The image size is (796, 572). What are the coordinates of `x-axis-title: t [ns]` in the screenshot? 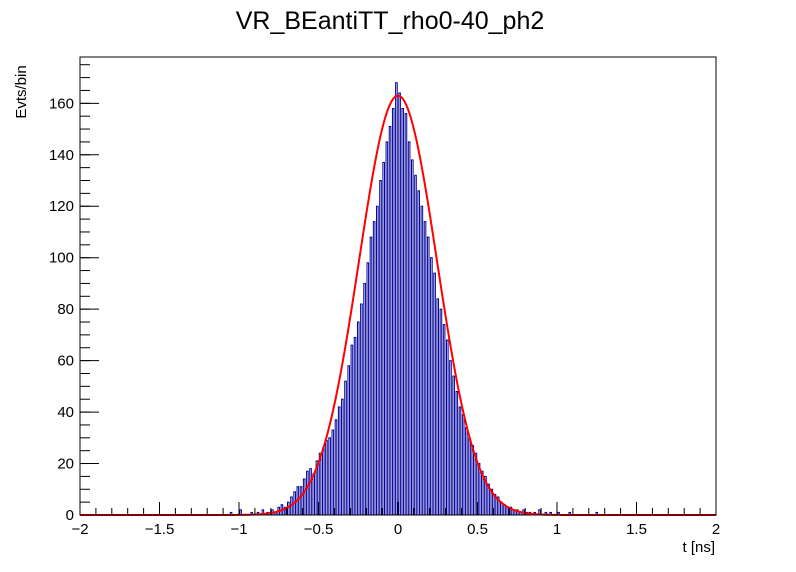 It's located at (698, 547).